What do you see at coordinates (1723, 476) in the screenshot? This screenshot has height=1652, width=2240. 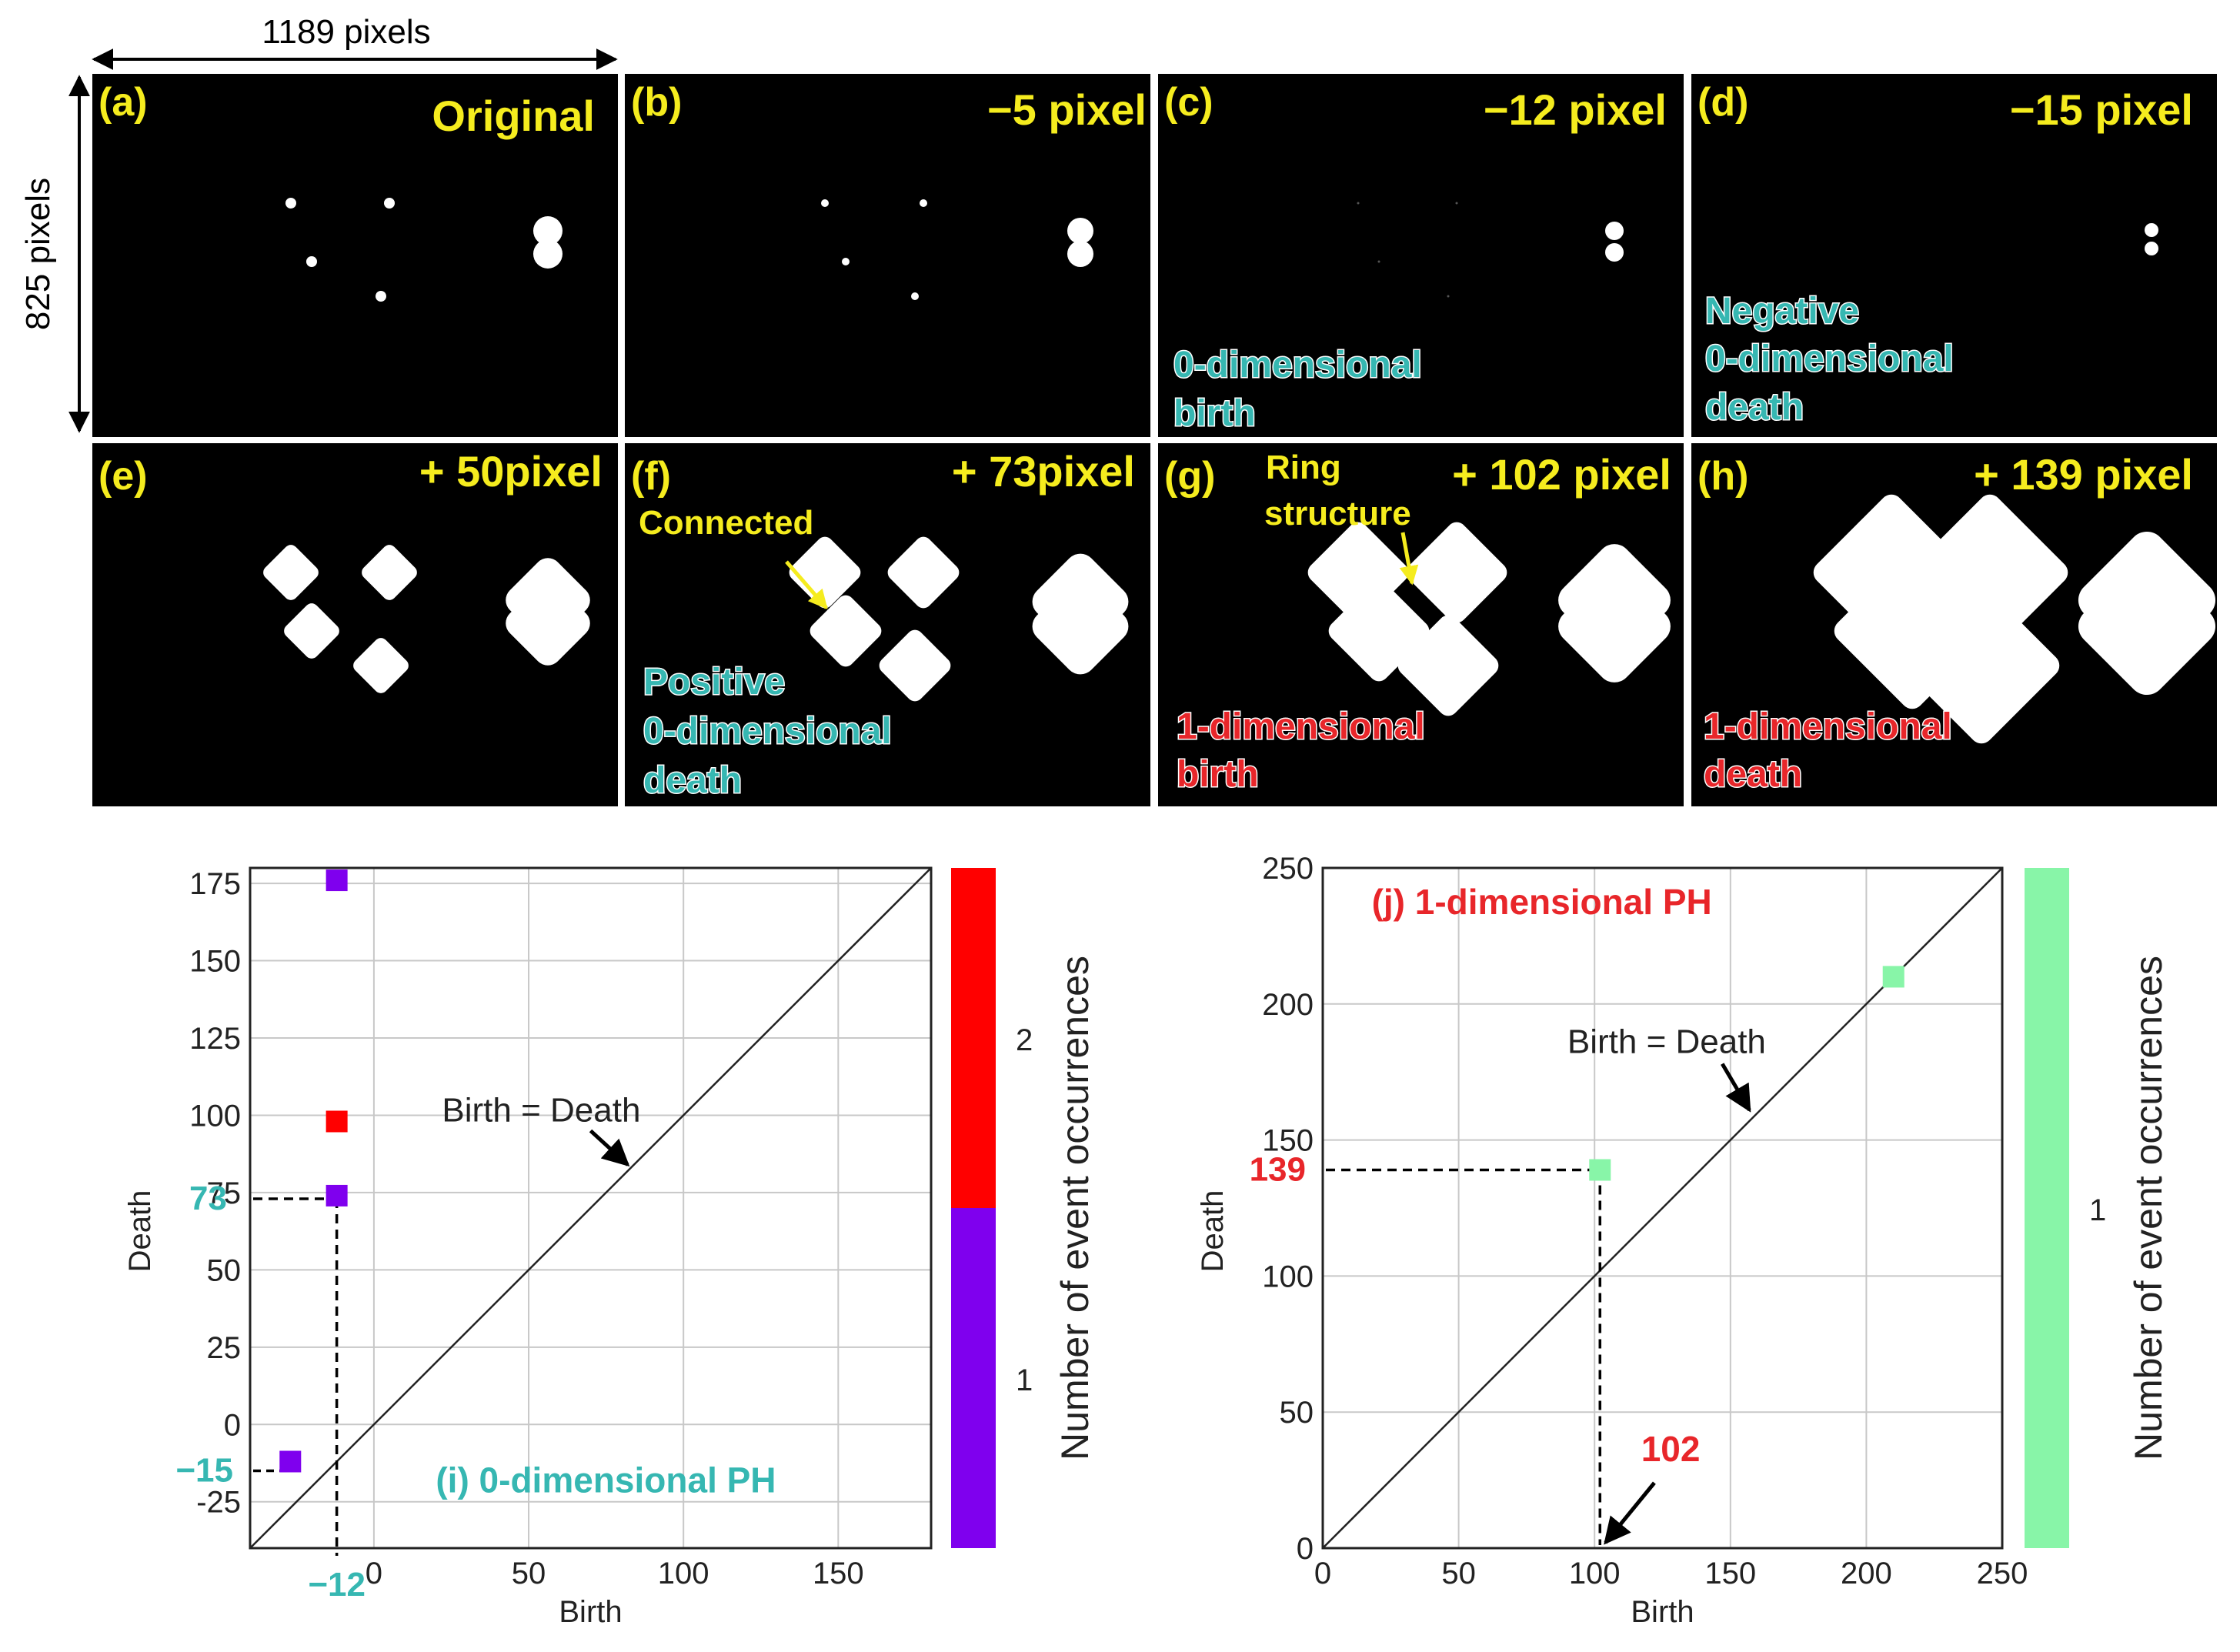 I see `panel-tag: (h)` at bounding box center [1723, 476].